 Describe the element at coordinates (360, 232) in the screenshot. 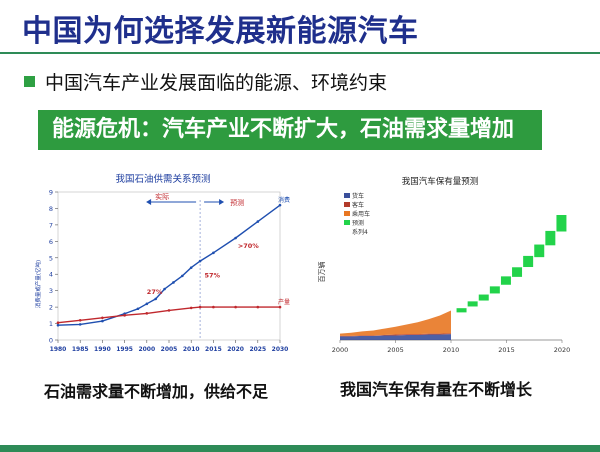

I see `legend-label: 系列4` at that location.